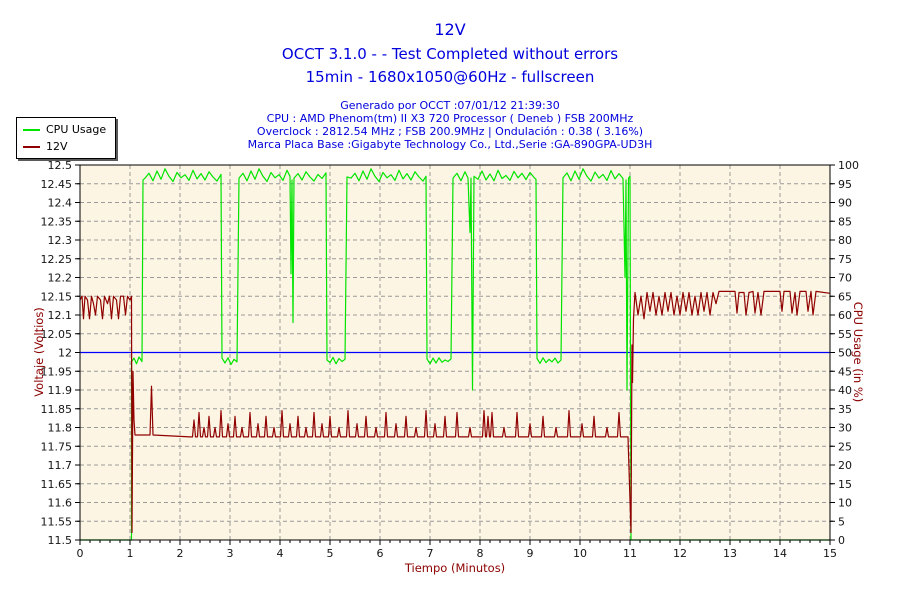  What do you see at coordinates (845, 221) in the screenshot?
I see `y-right-tick-label: 85` at bounding box center [845, 221].